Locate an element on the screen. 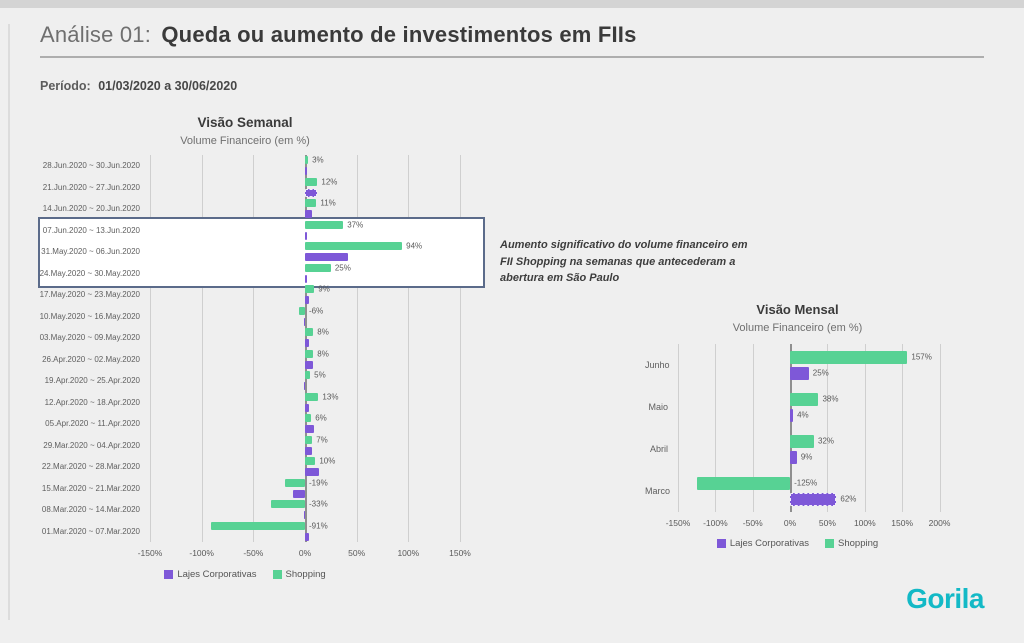 The image size is (1024, 643). x-axis-tick: -100% is located at coordinates (201, 553).